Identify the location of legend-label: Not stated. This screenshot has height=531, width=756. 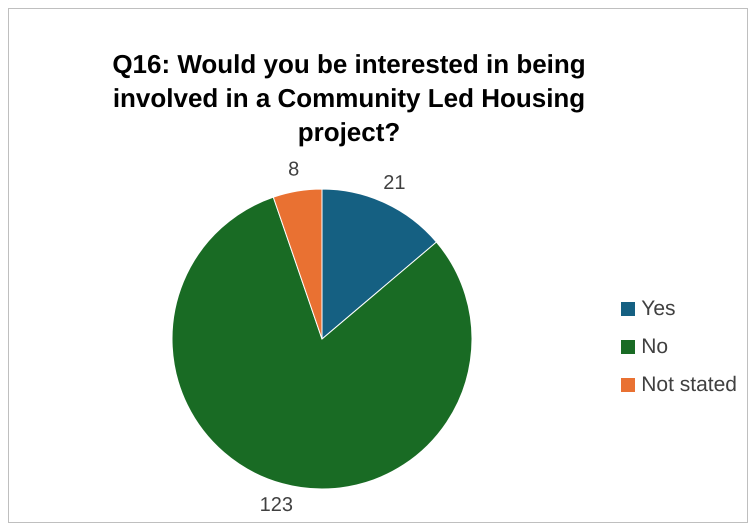
(689, 384).